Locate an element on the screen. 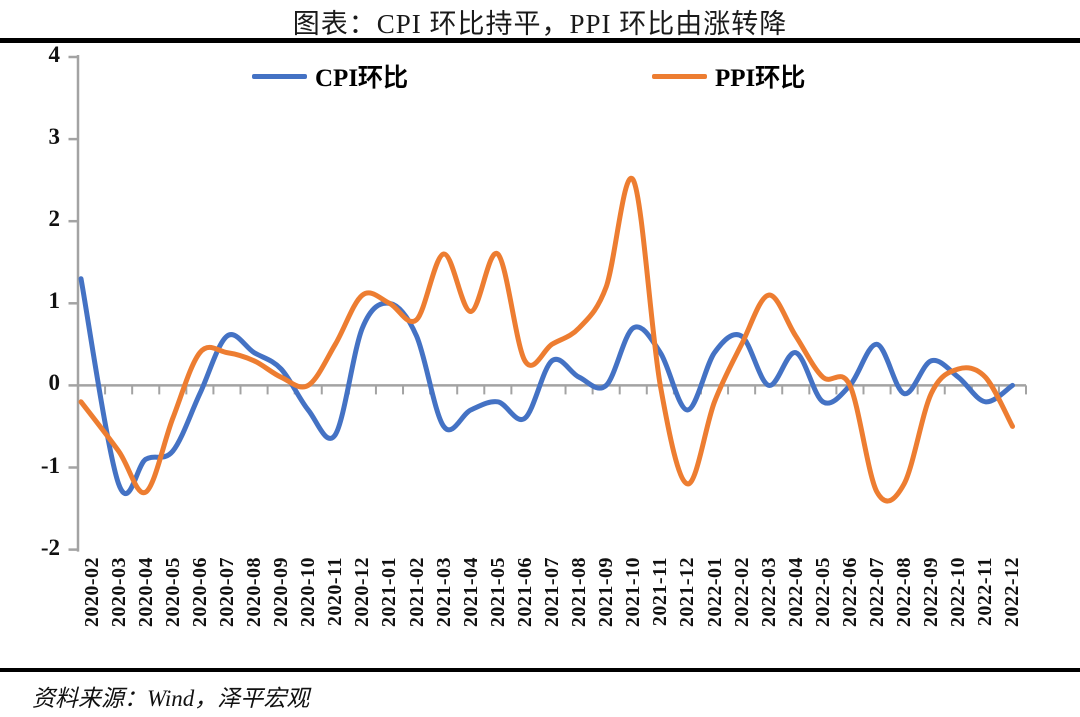 The width and height of the screenshot is (1080, 717). x-tick-label: 2021-01 is located at coordinates (389, 592).